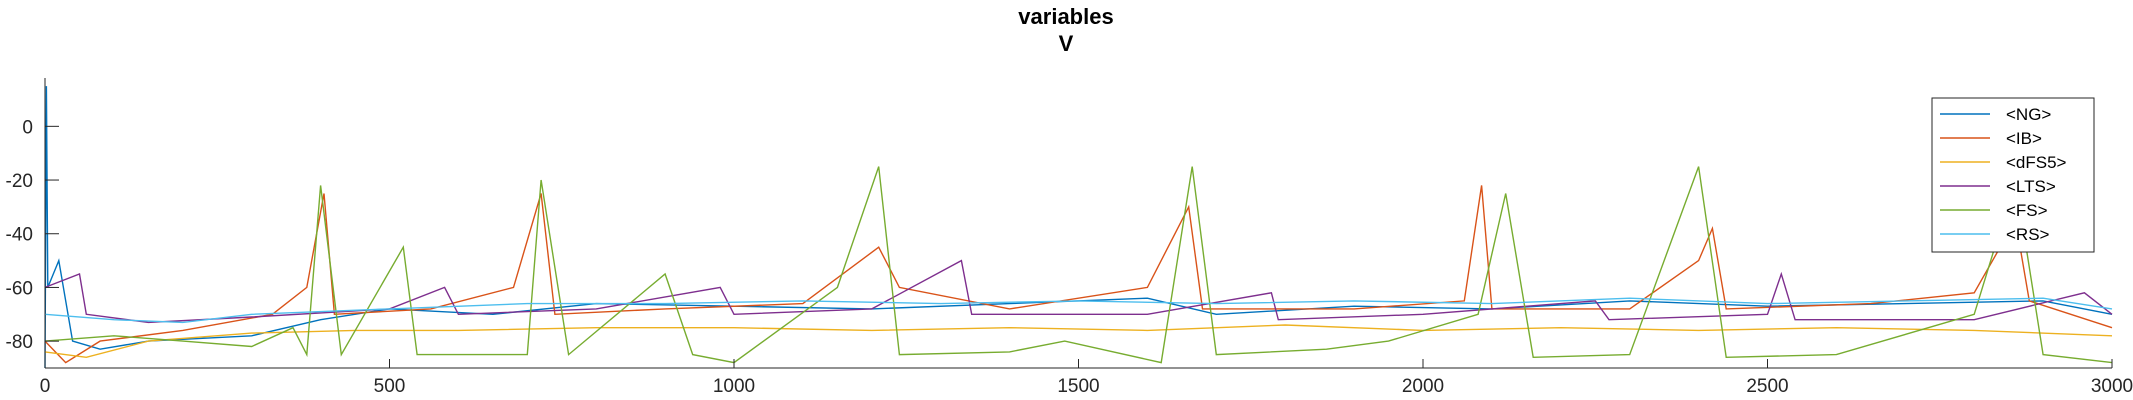  I want to click on chart-subtitle: V, so click(1066, 43).